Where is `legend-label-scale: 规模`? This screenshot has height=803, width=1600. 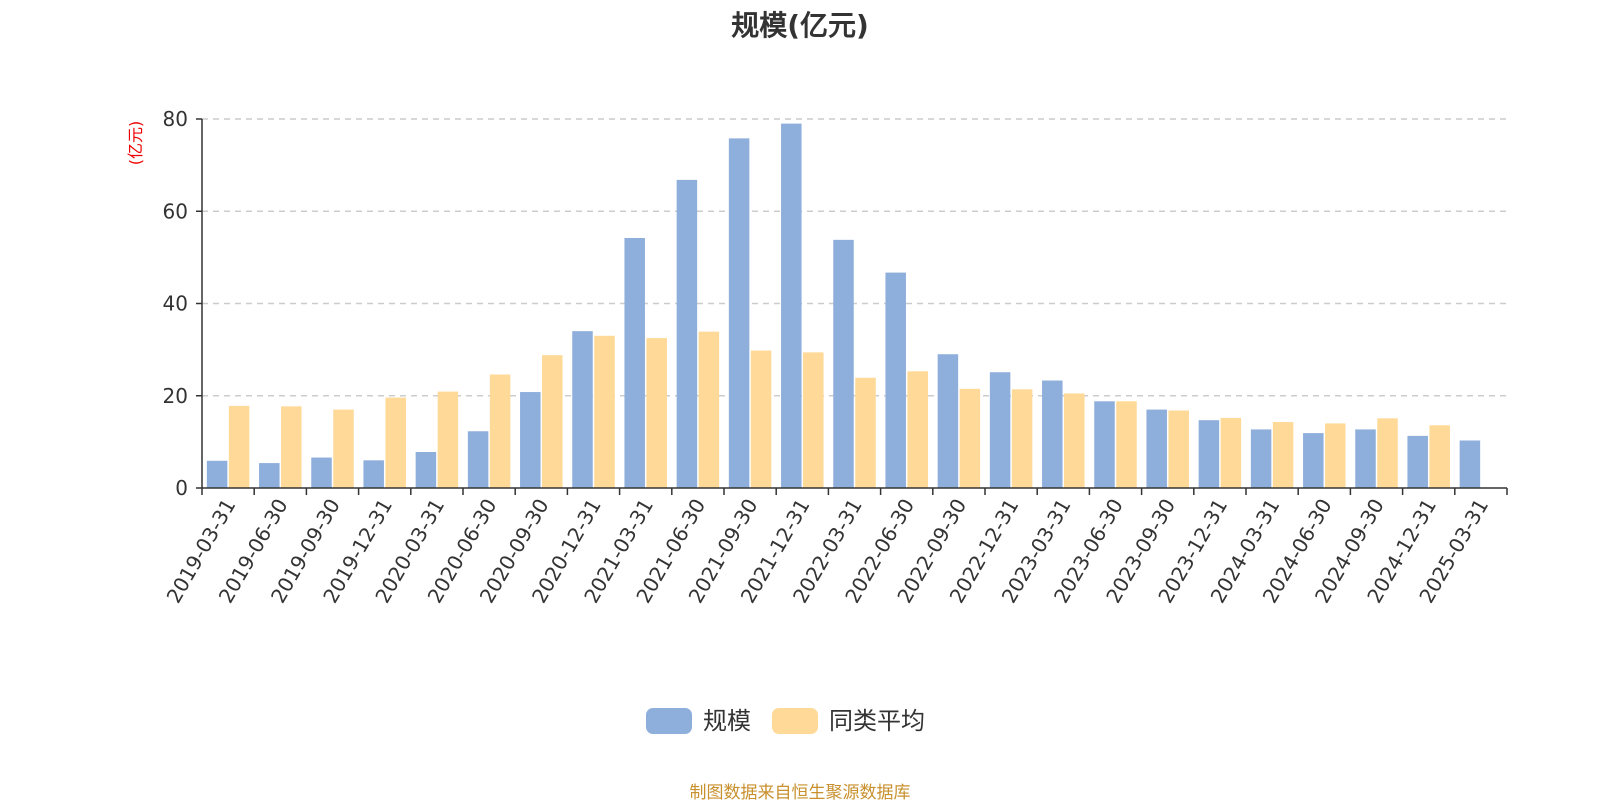
legend-label-scale: 规模 is located at coordinates (727, 721).